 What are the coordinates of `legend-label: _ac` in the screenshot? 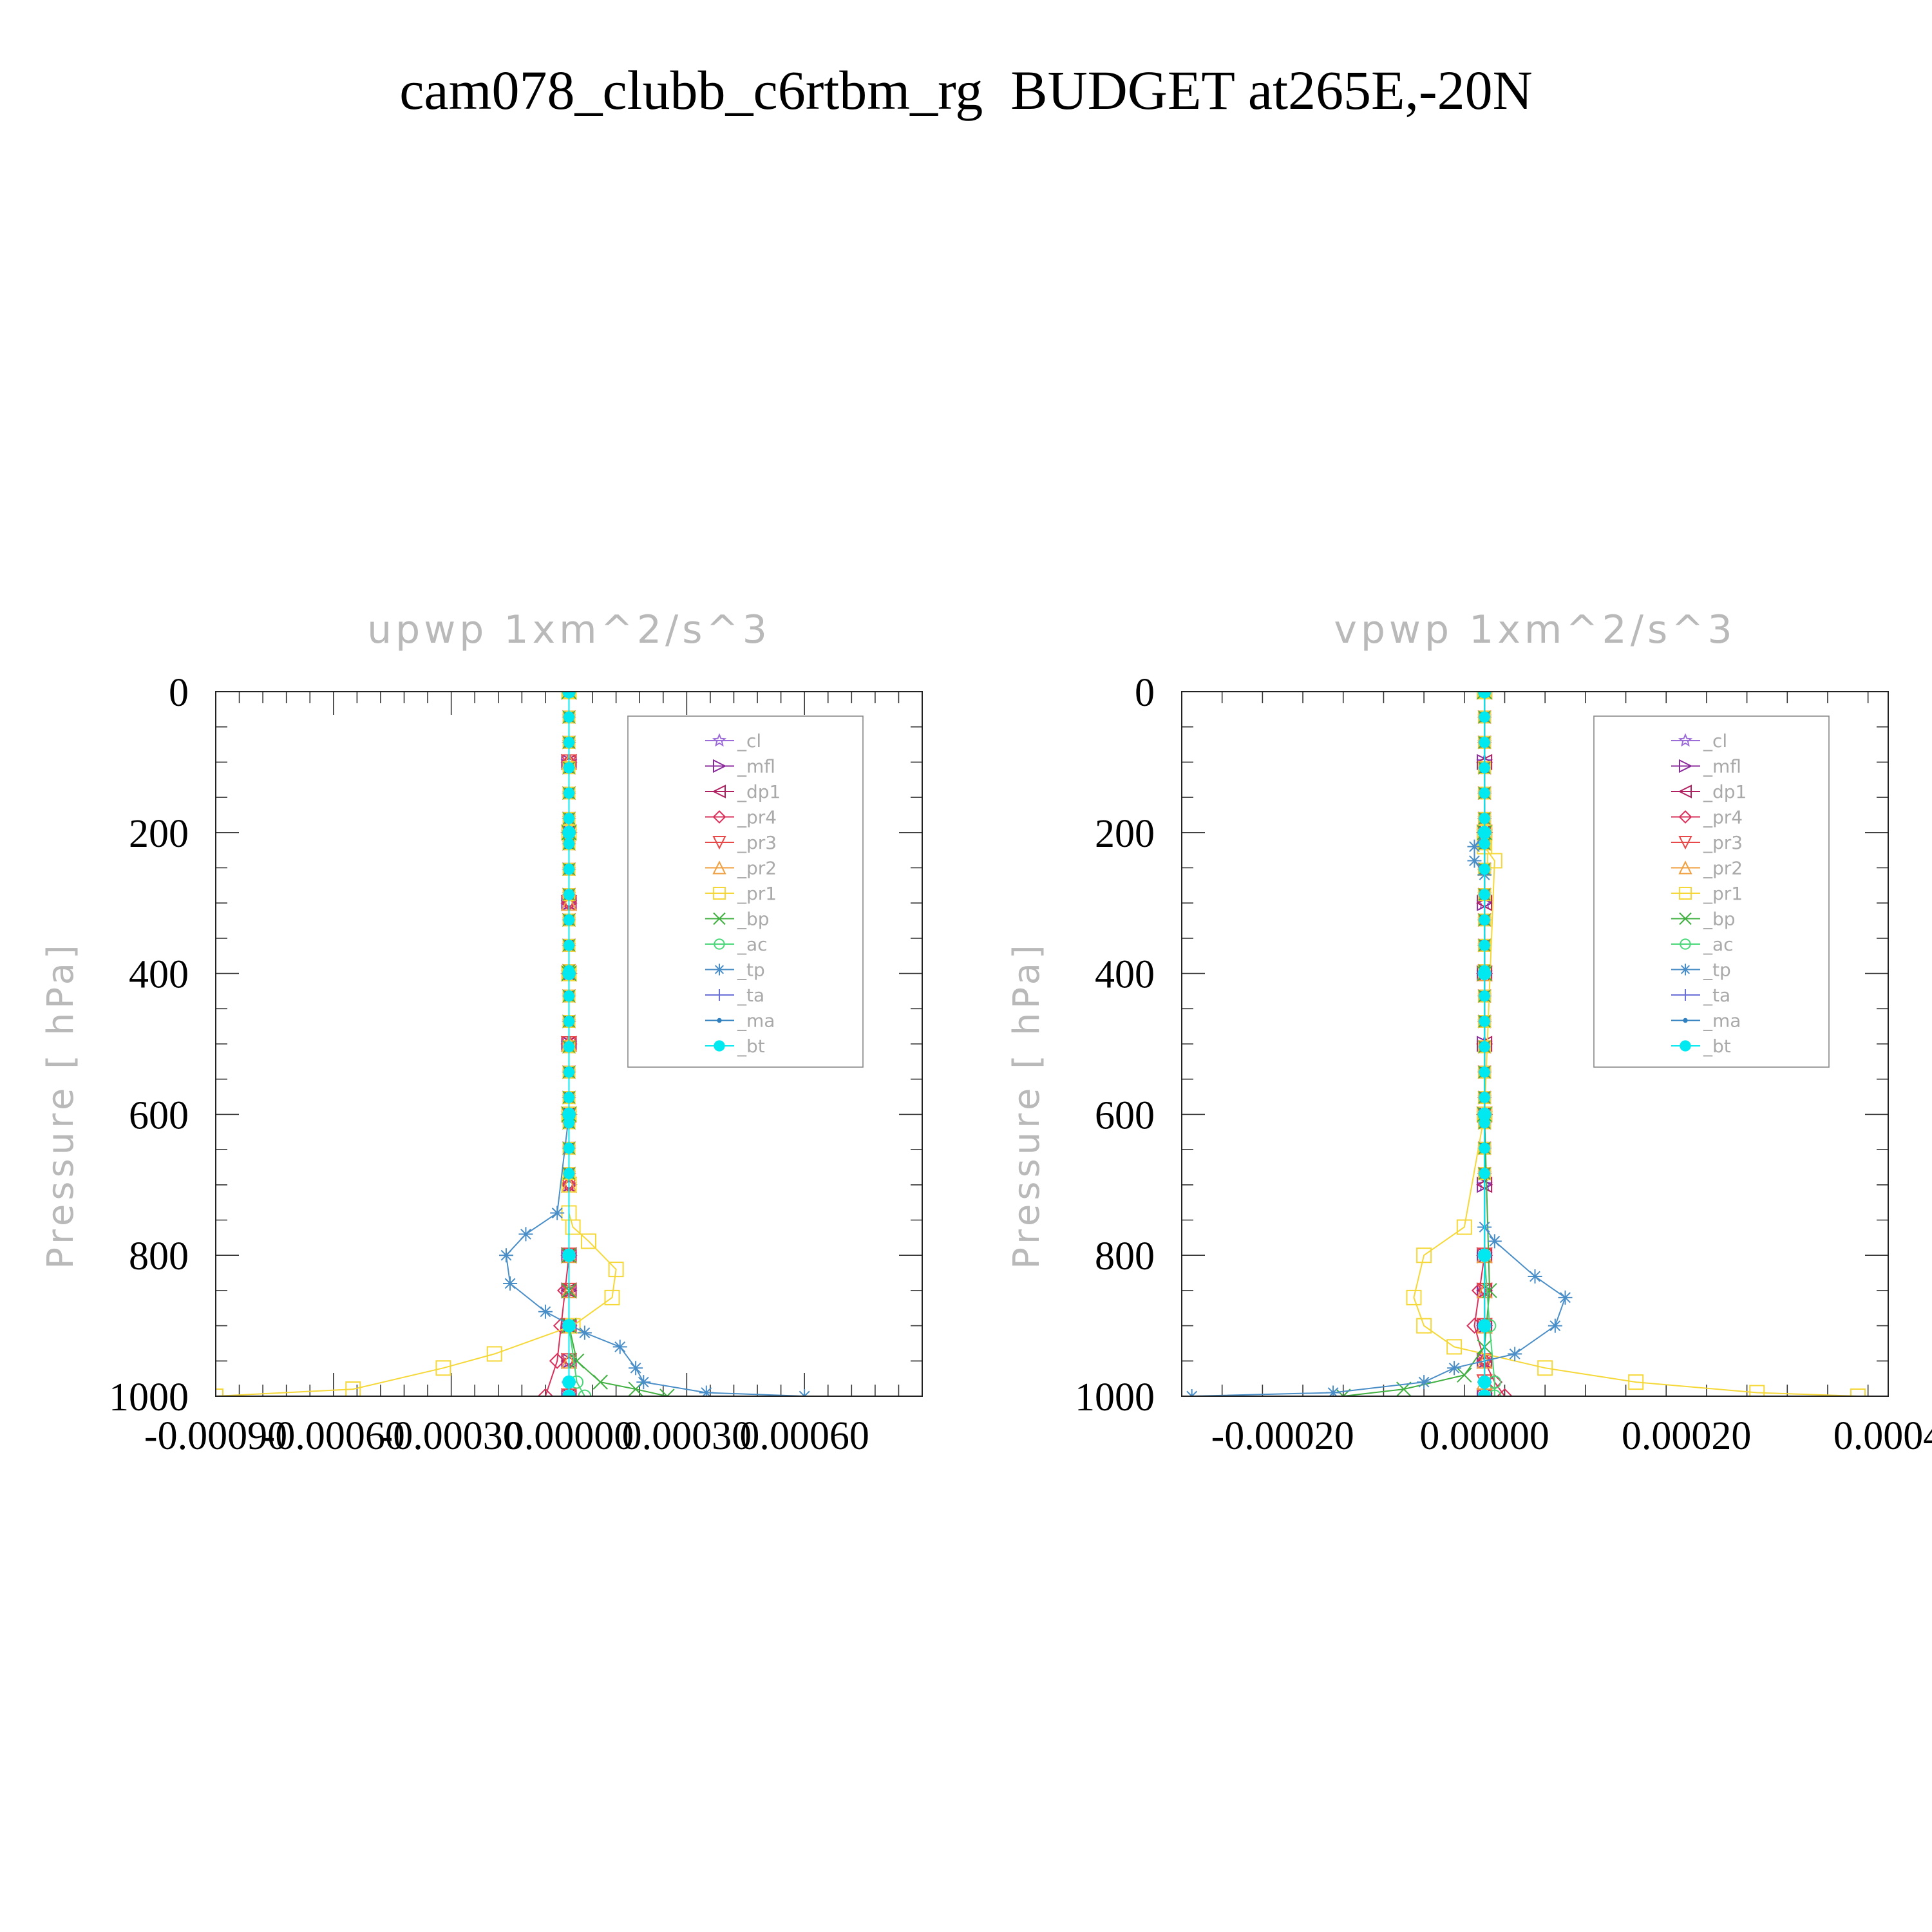 It's located at (1719, 944).